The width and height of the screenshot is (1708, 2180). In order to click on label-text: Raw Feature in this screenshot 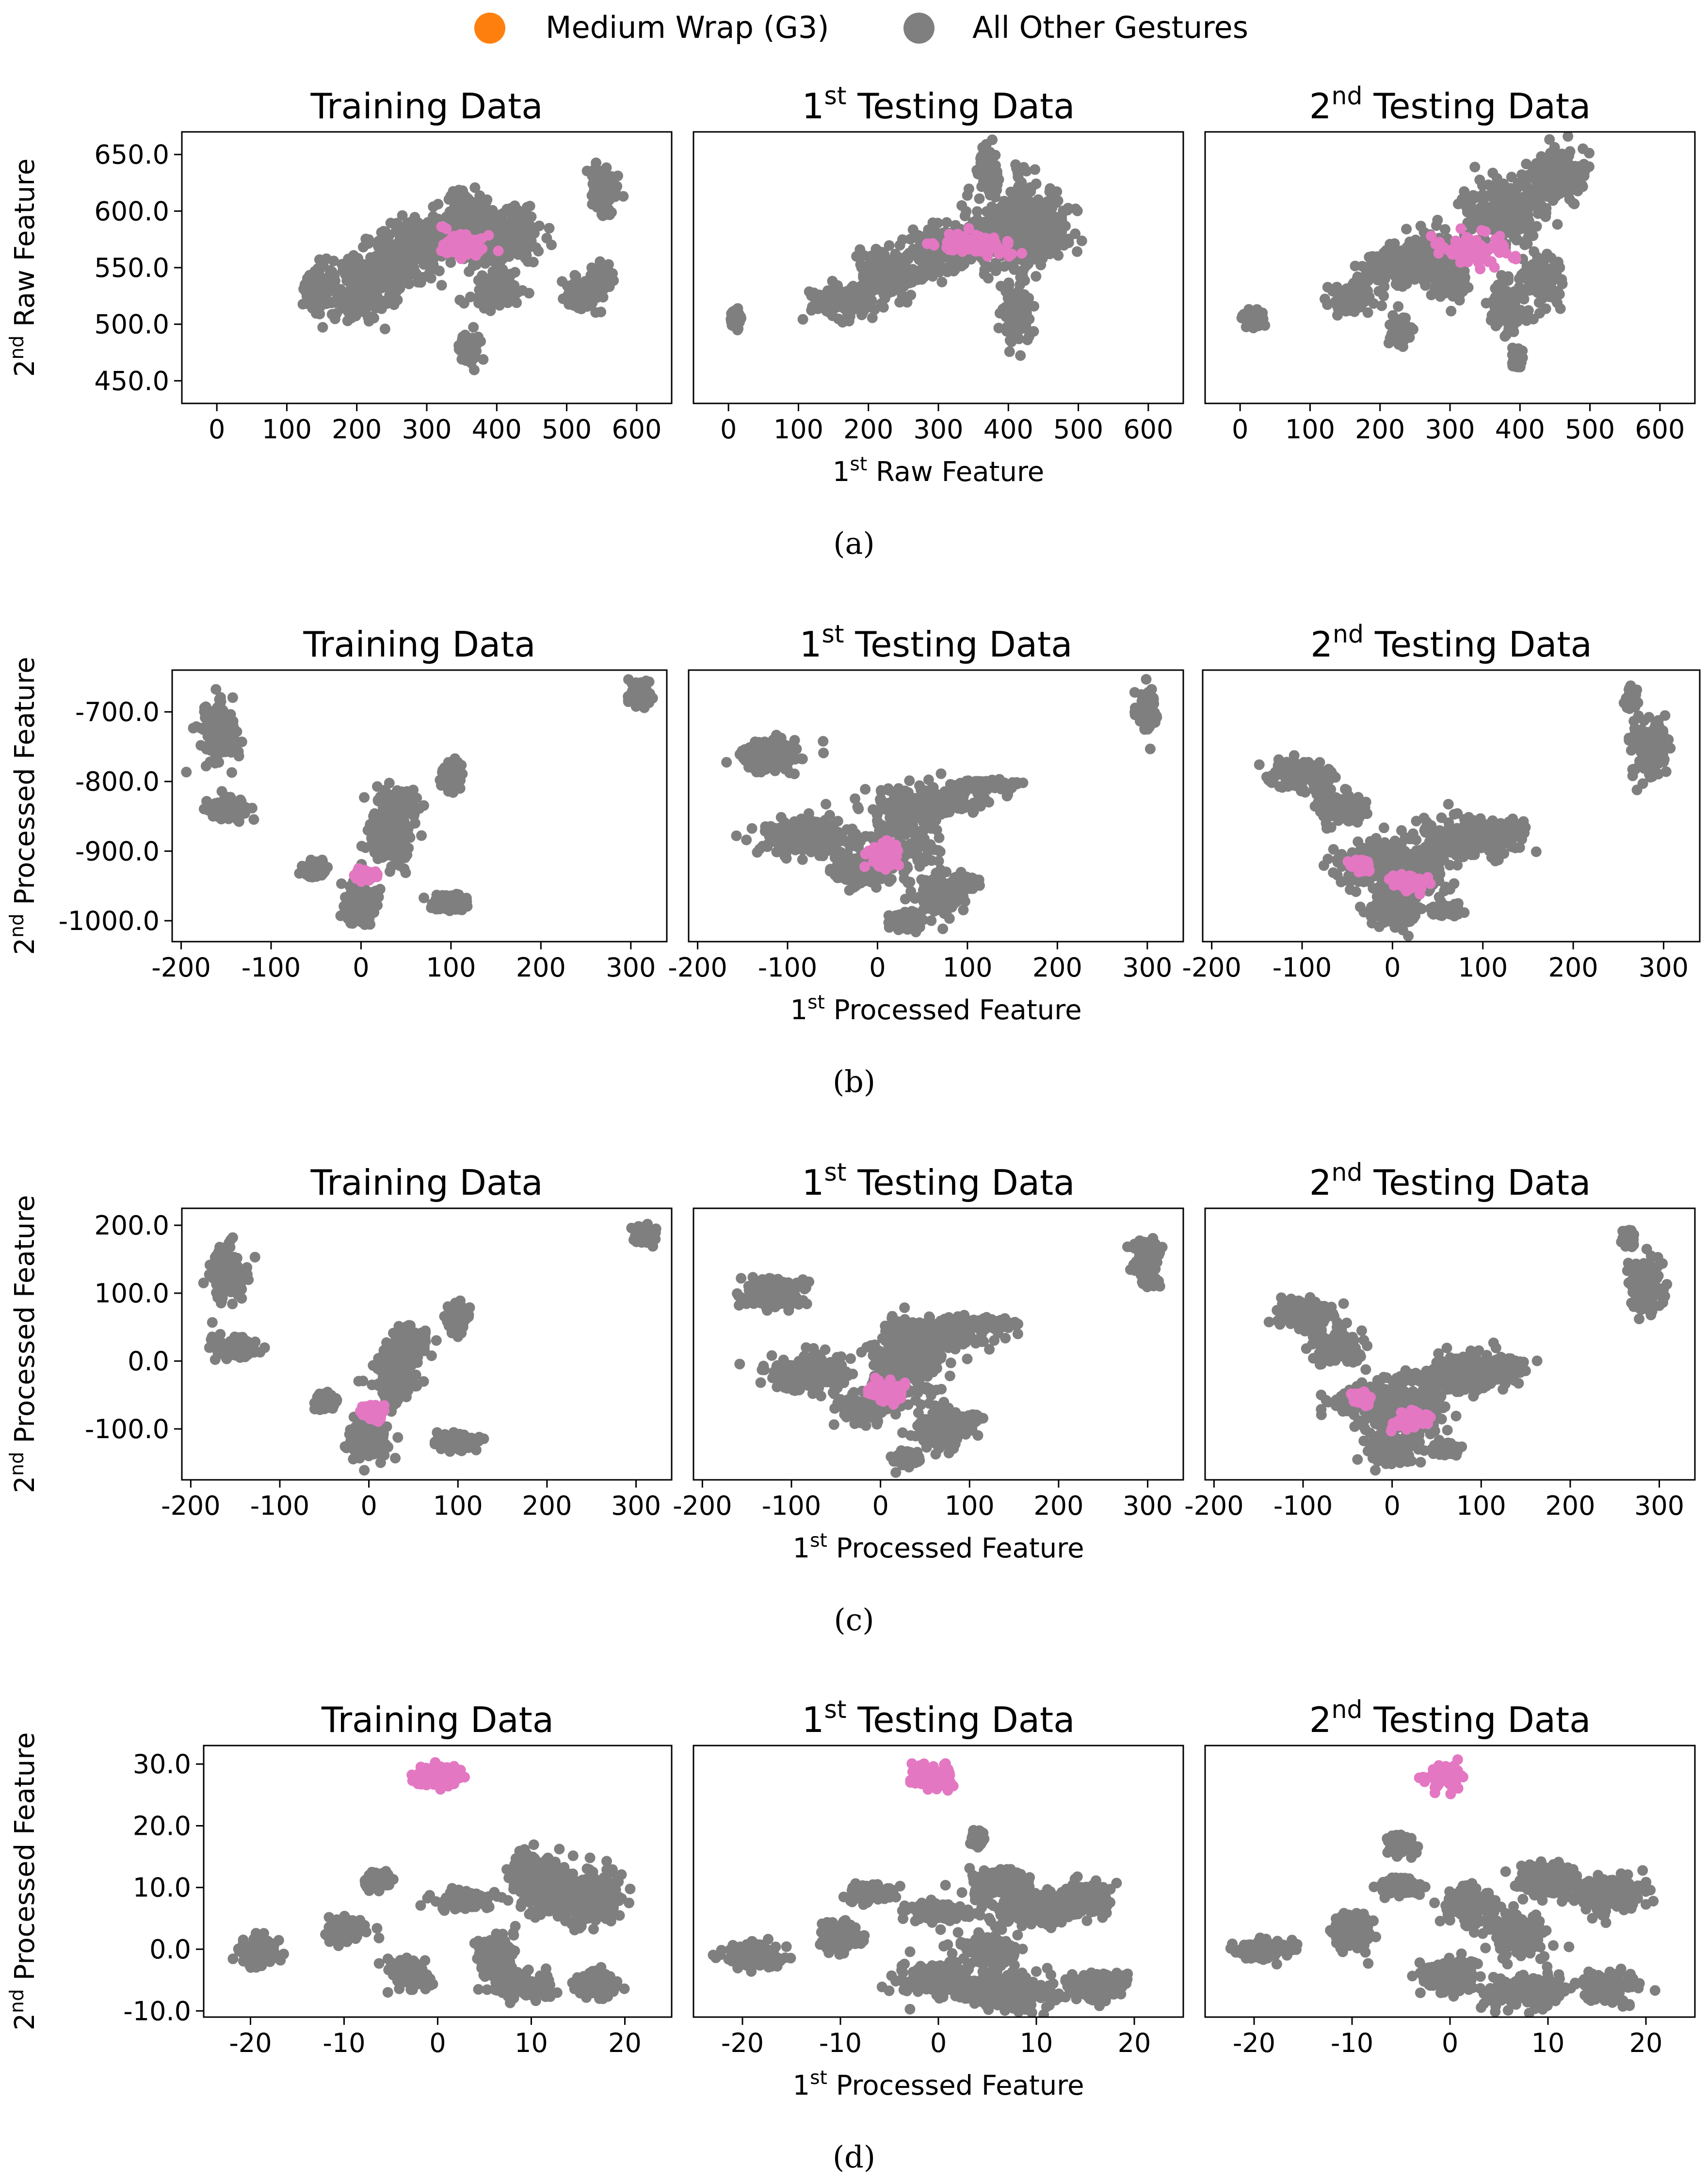, I will do `click(25, 247)`.